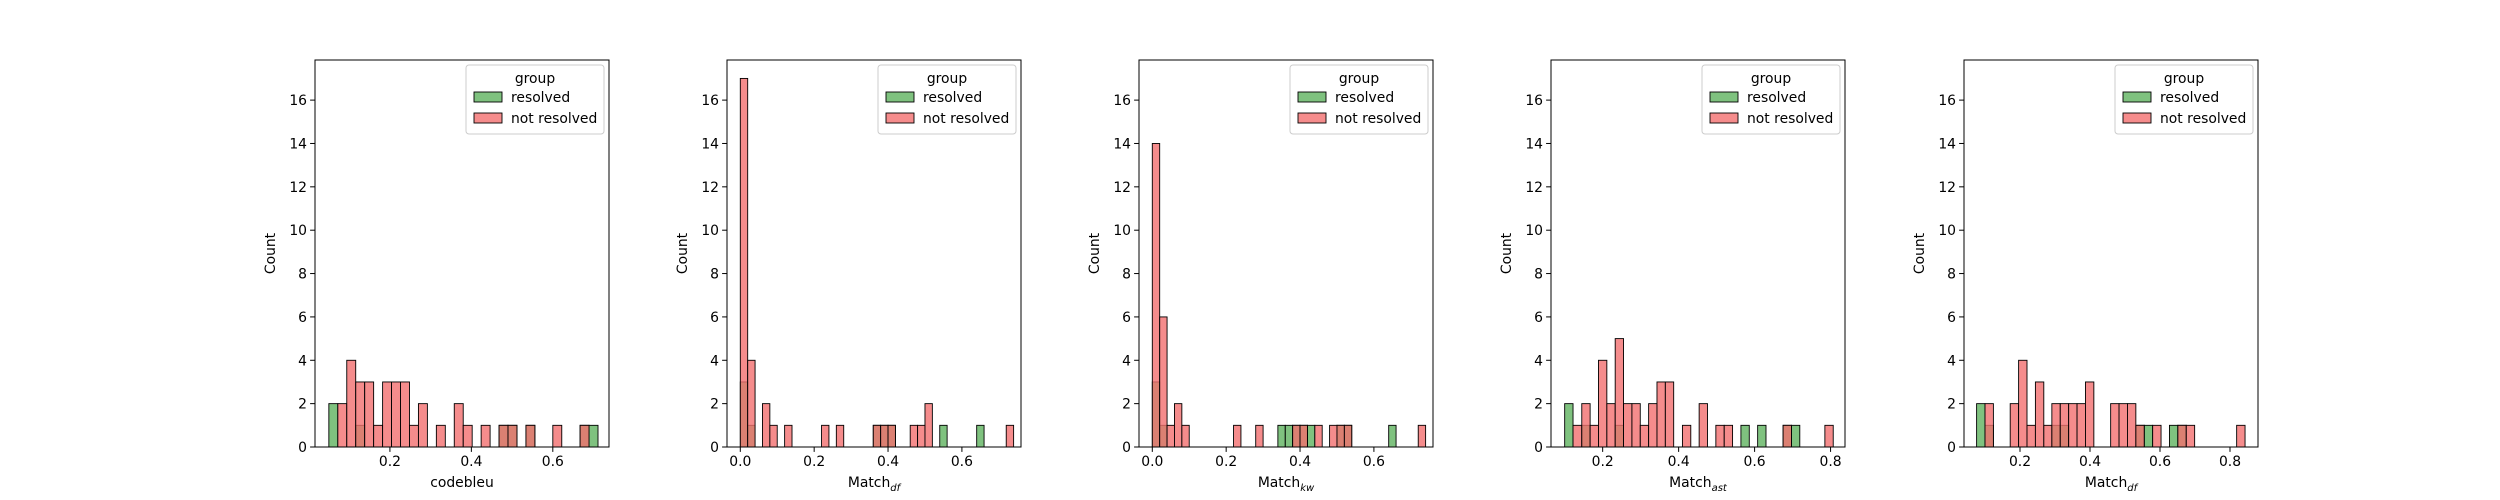 The image size is (2500, 500). I want to click on x-axis-label-subscript: ast, so click(1720, 488).